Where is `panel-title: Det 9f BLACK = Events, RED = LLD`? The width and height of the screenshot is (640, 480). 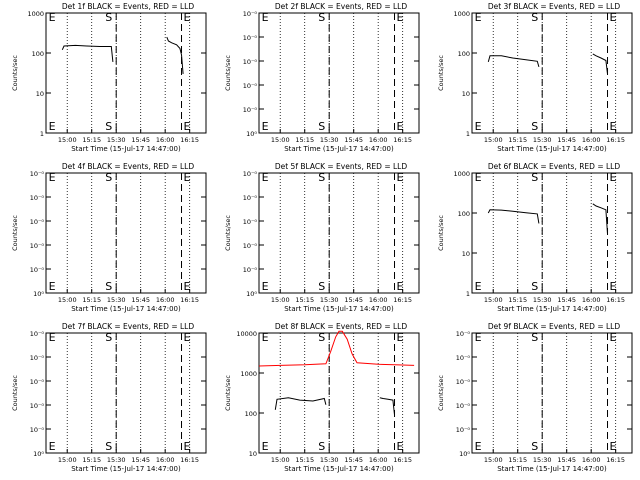 panel-title: Det 9f BLACK = Events, RED = LLD is located at coordinates (554, 326).